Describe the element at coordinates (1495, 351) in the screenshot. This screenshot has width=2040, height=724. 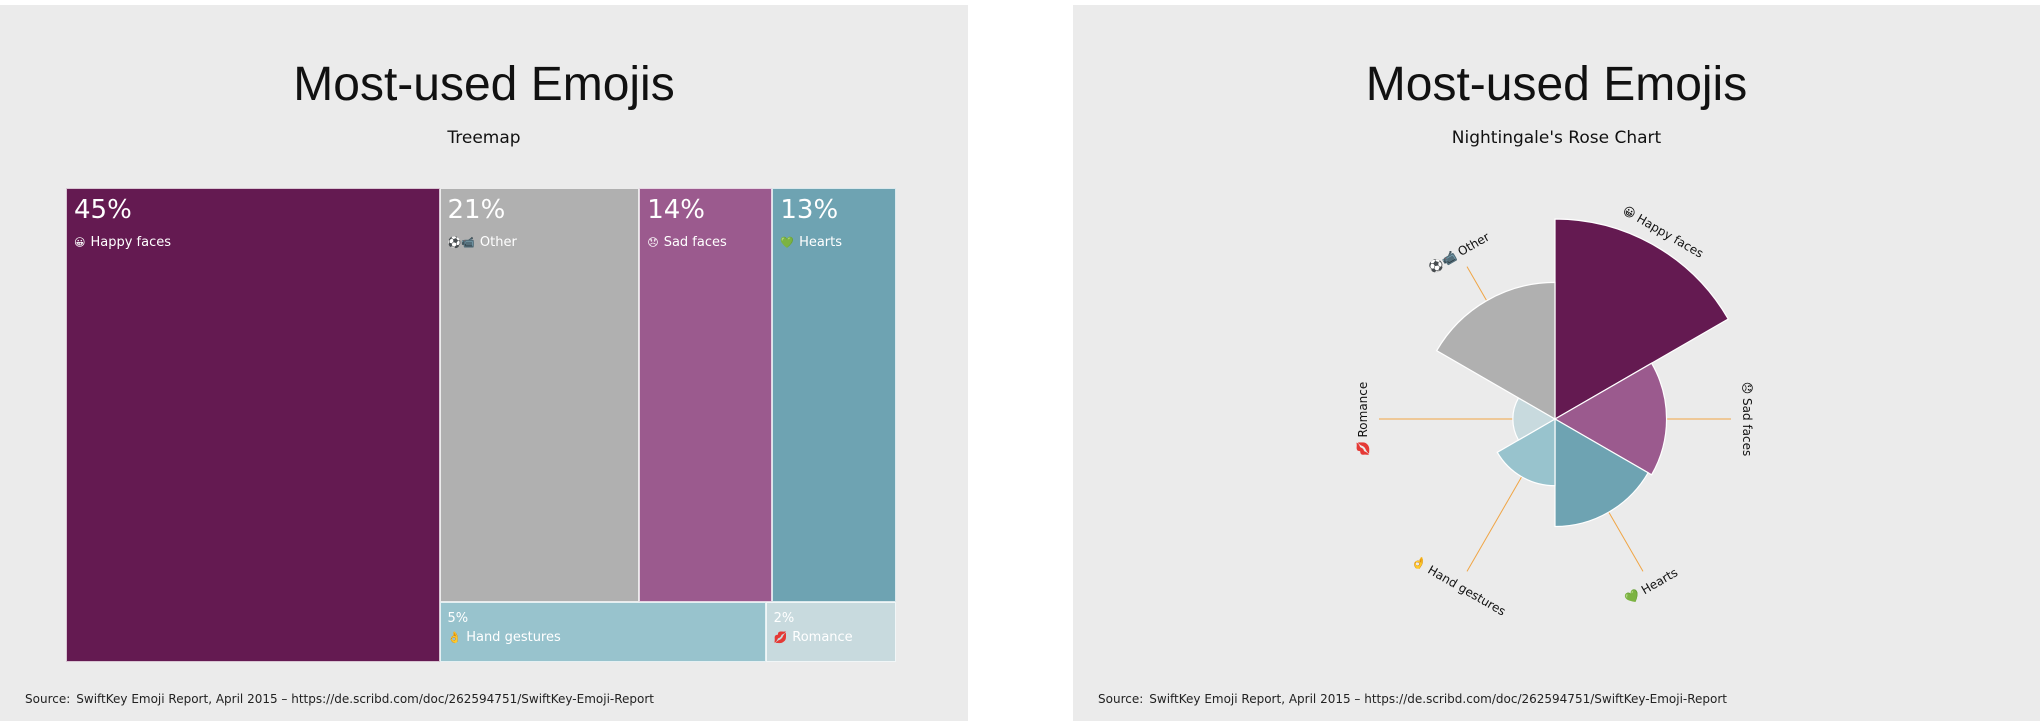
I see `rose-wedge-other` at that location.